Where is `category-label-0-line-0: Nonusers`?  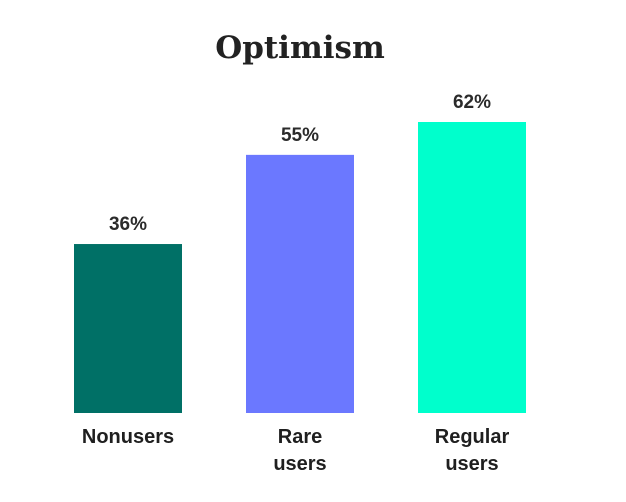
category-label-0-line-0: Nonusers is located at coordinates (128, 437).